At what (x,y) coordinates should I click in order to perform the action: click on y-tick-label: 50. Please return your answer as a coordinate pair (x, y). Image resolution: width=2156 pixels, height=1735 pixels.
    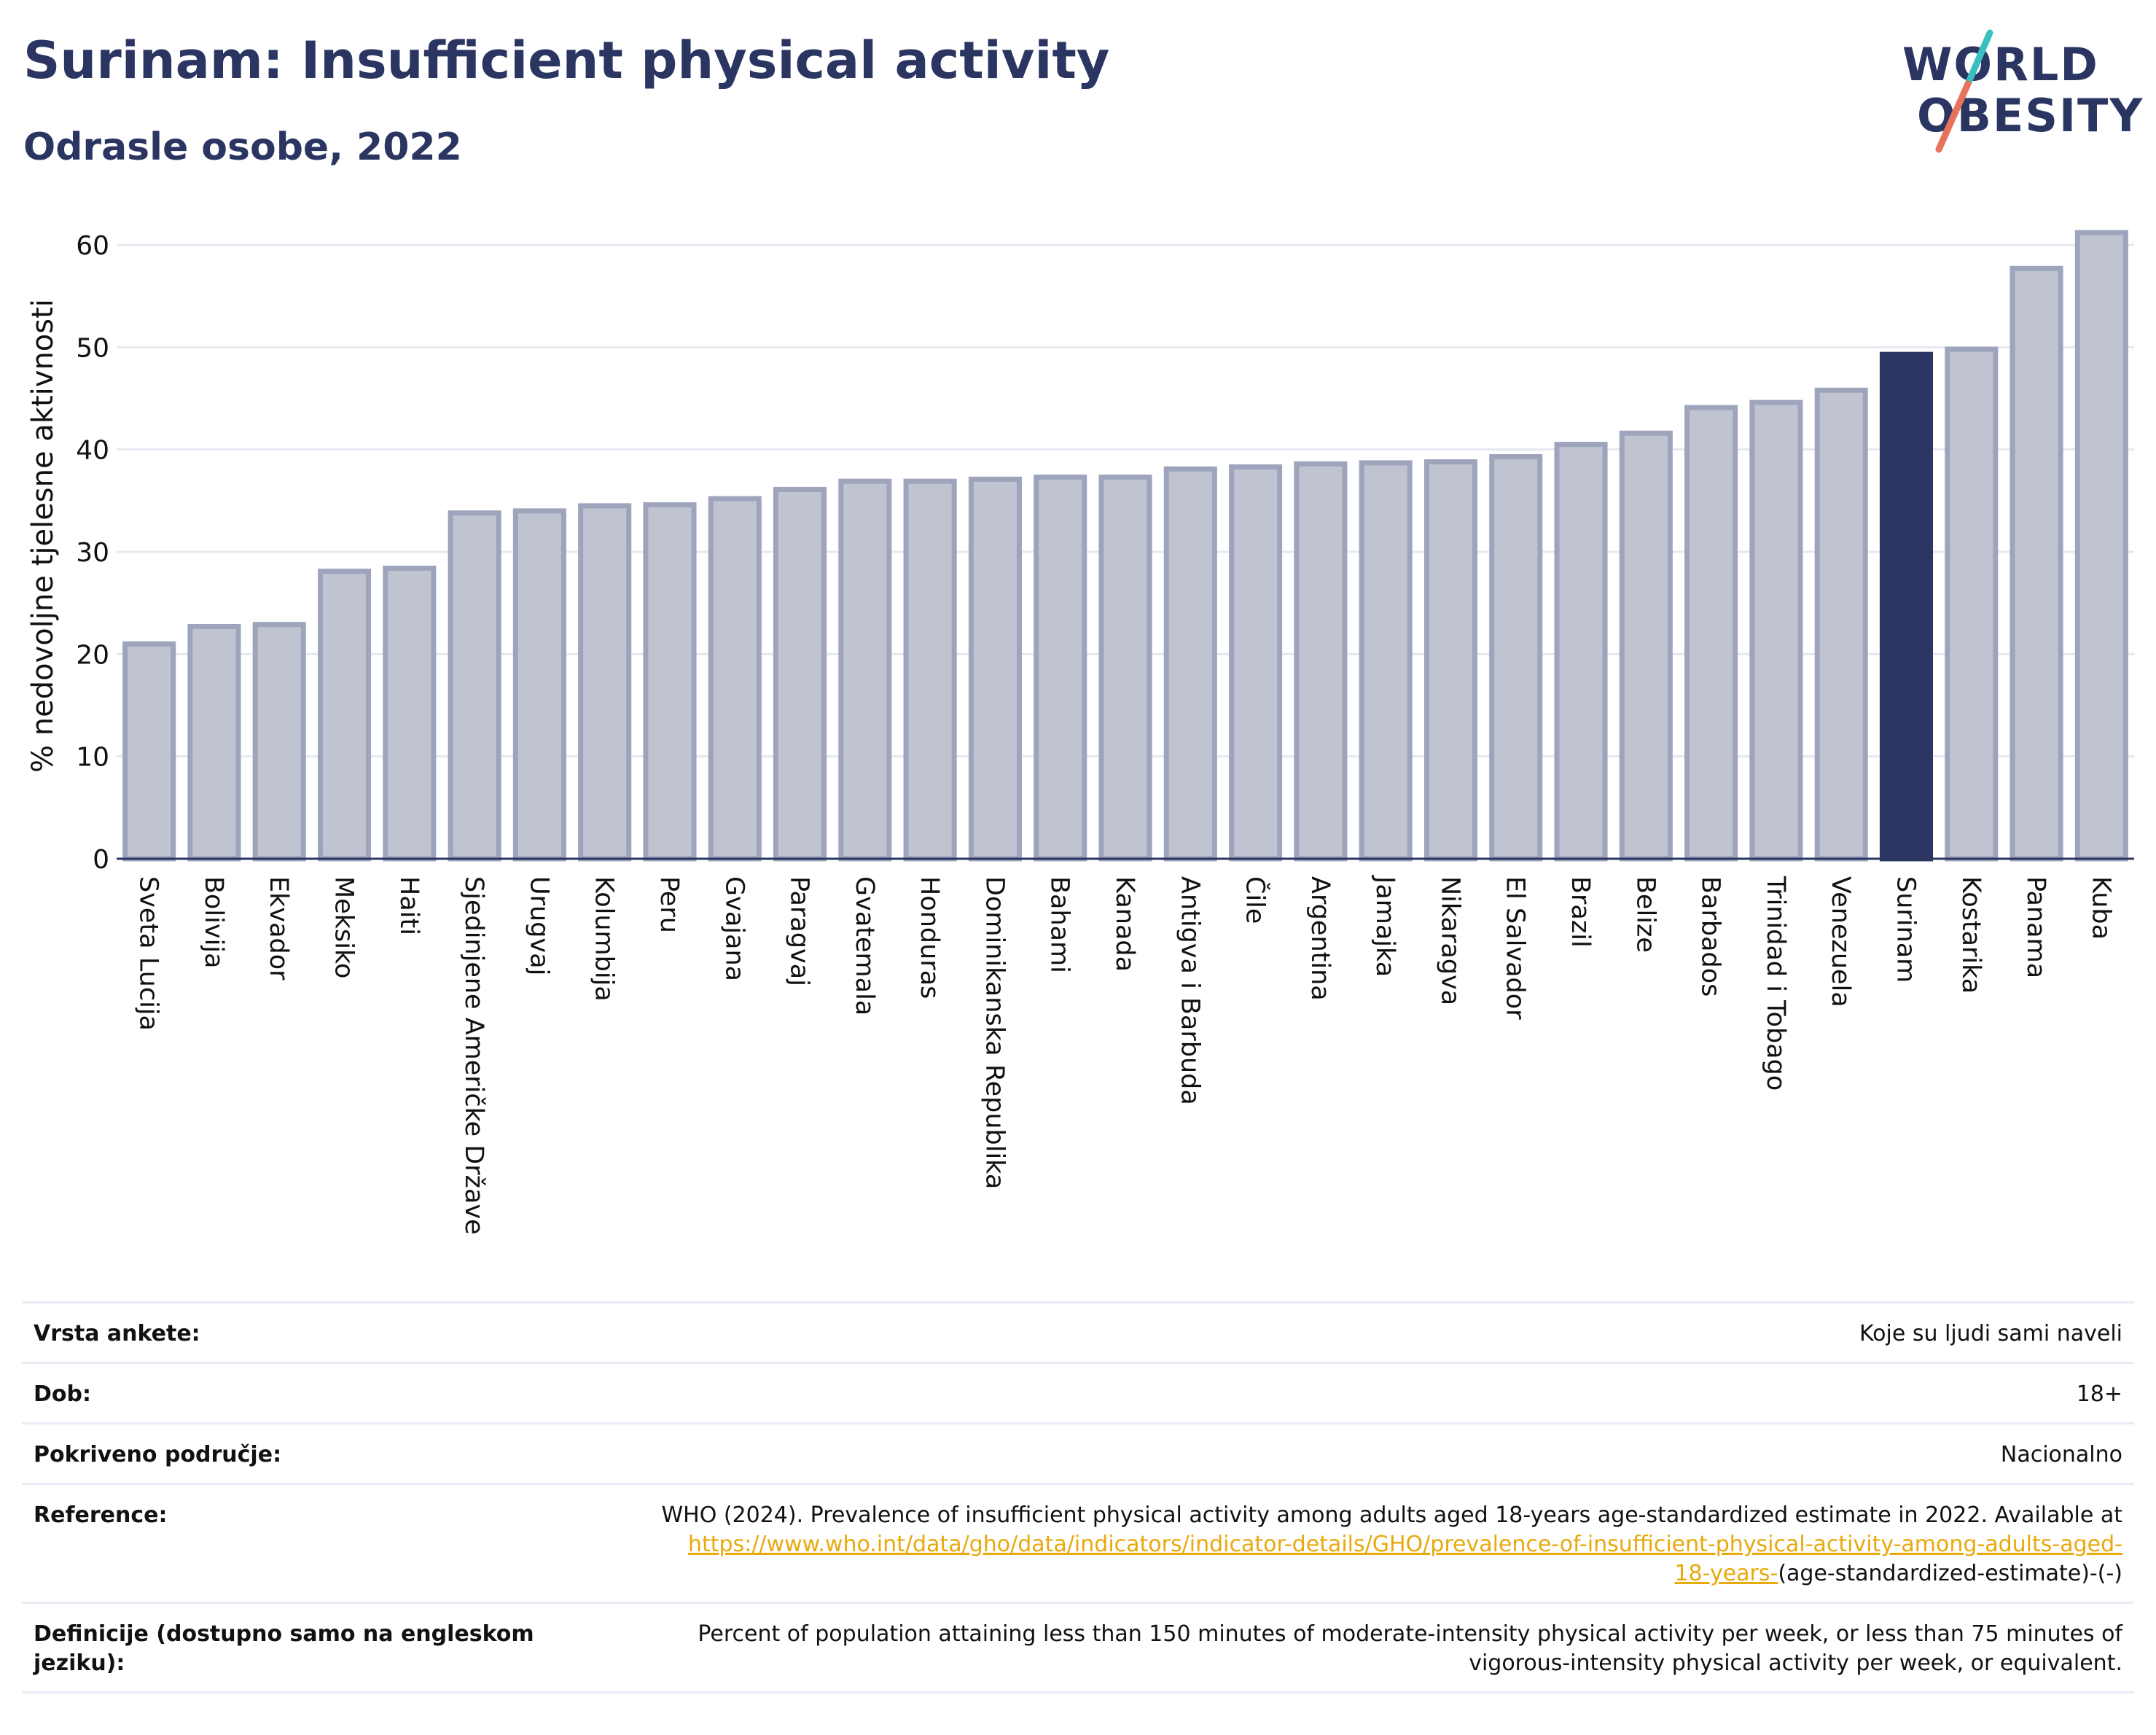
    Looking at the image, I should click on (93, 348).